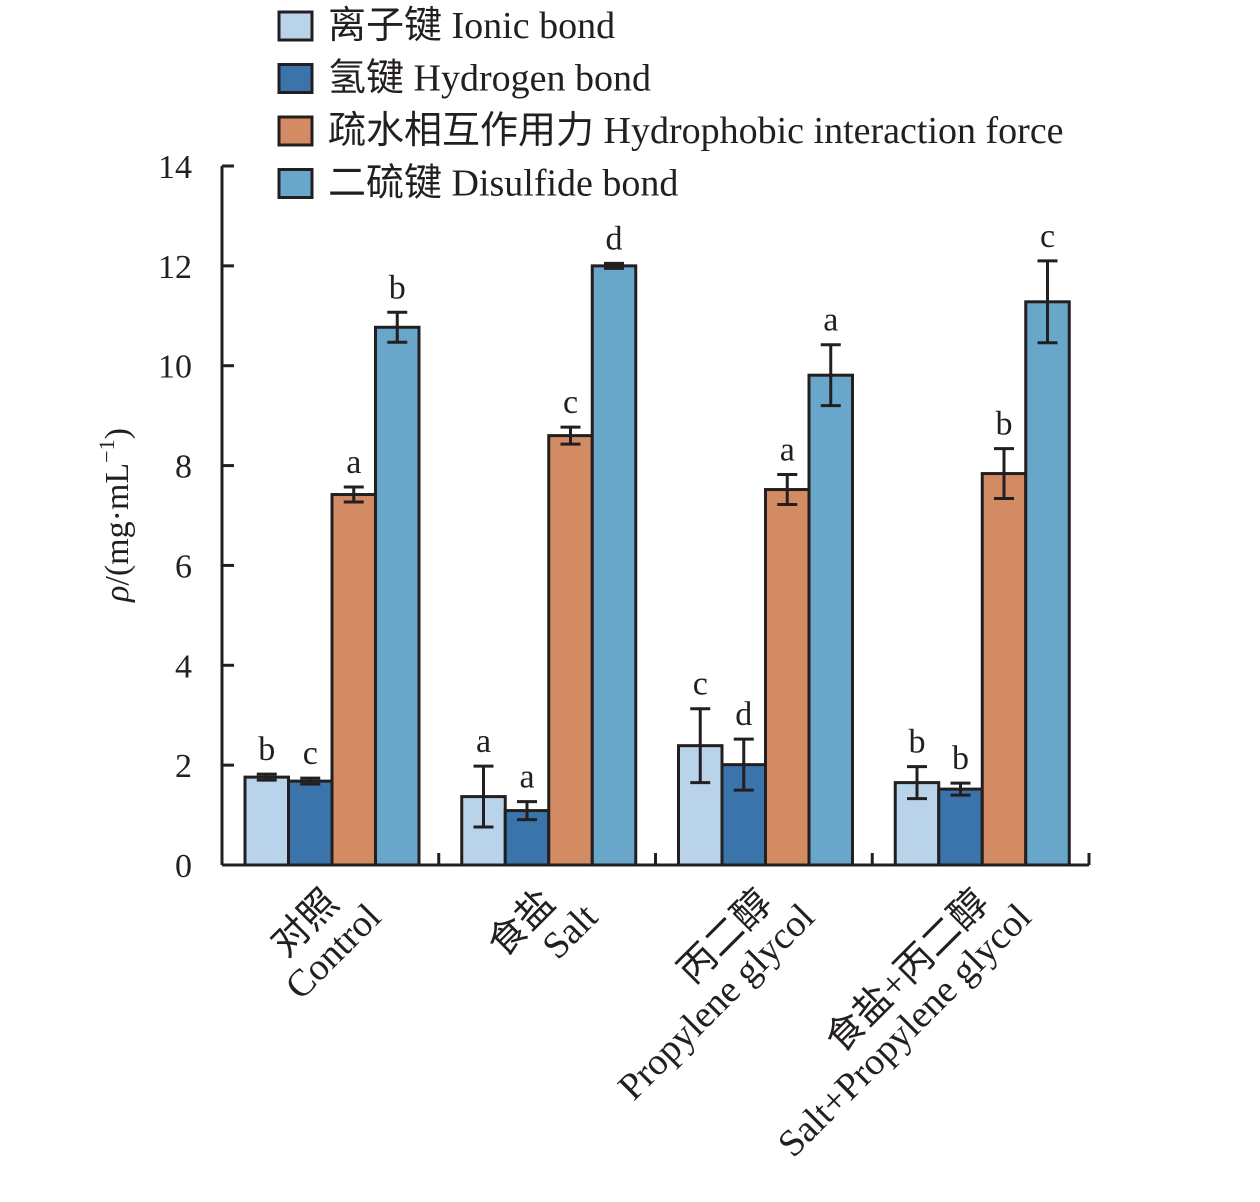  What do you see at coordinates (471, 26) in the screenshot?
I see `legend-label: 离子键 Ionic bond` at bounding box center [471, 26].